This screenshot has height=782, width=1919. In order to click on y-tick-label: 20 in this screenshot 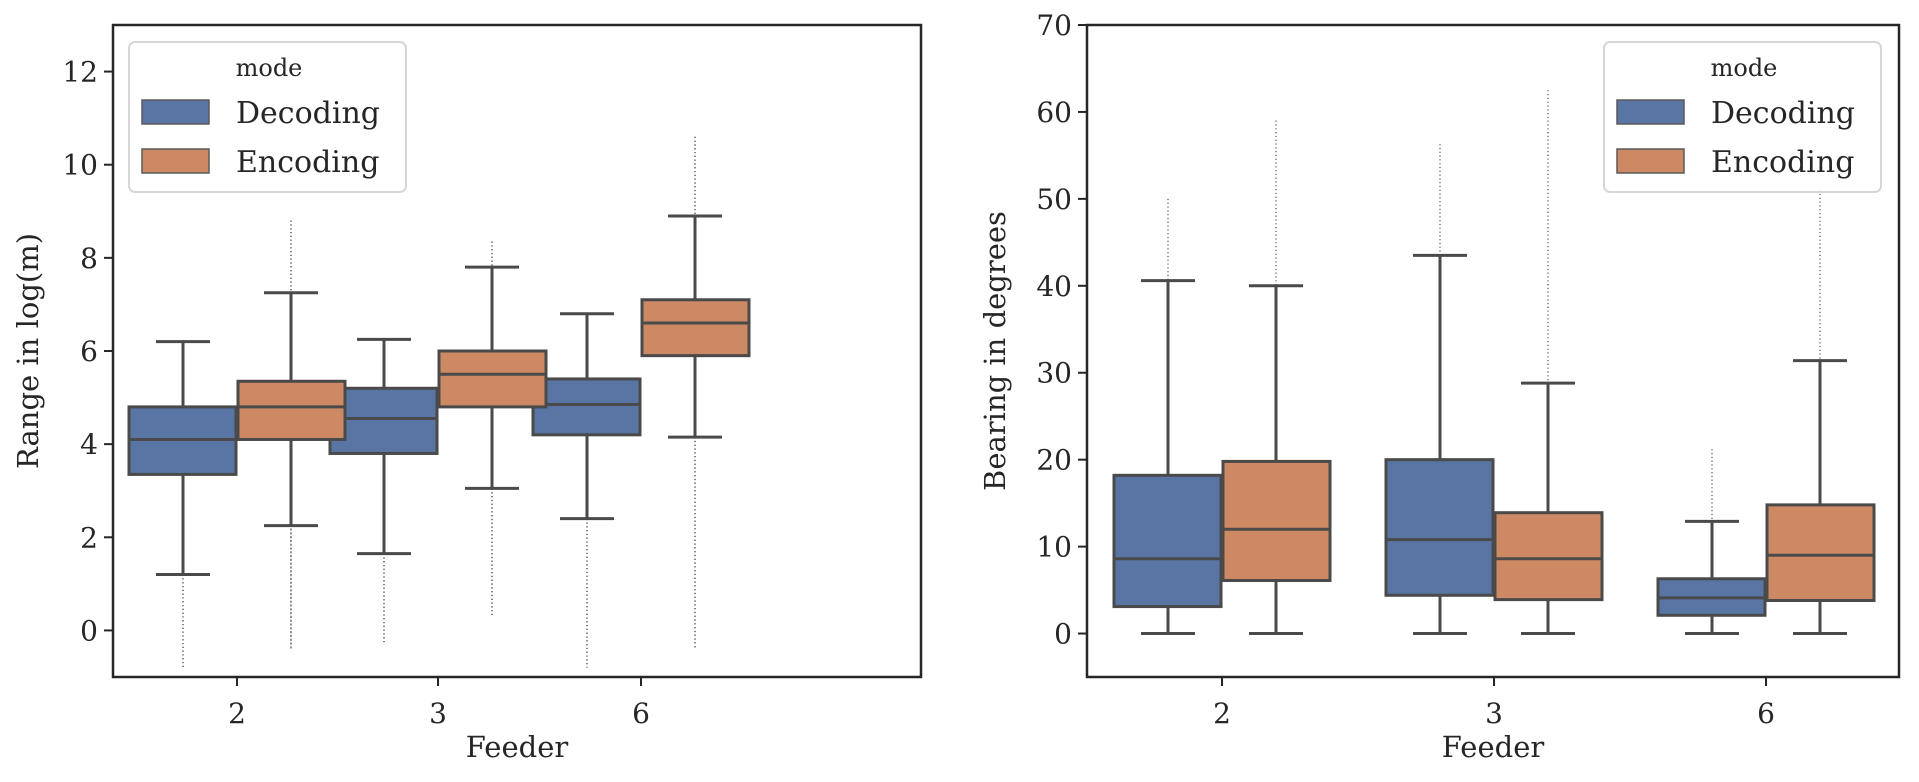, I will do `click(1054, 460)`.